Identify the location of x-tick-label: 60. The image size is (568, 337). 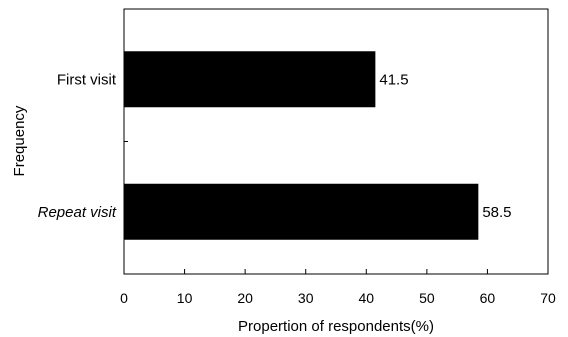
(488, 298).